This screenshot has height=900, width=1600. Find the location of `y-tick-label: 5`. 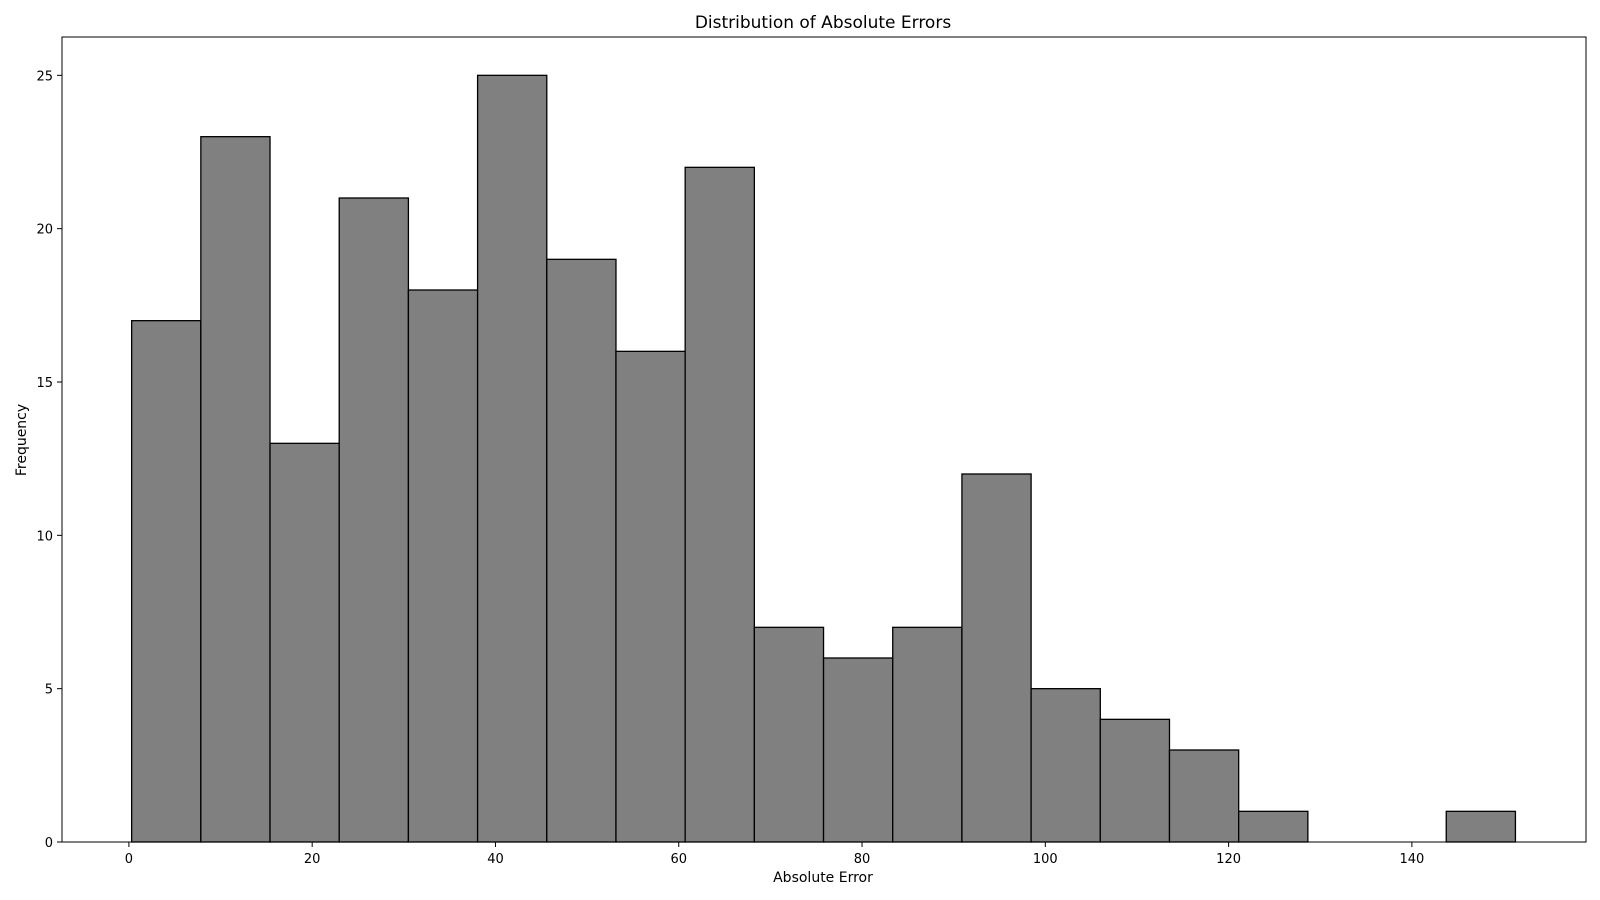

y-tick-label: 5 is located at coordinates (49, 690).